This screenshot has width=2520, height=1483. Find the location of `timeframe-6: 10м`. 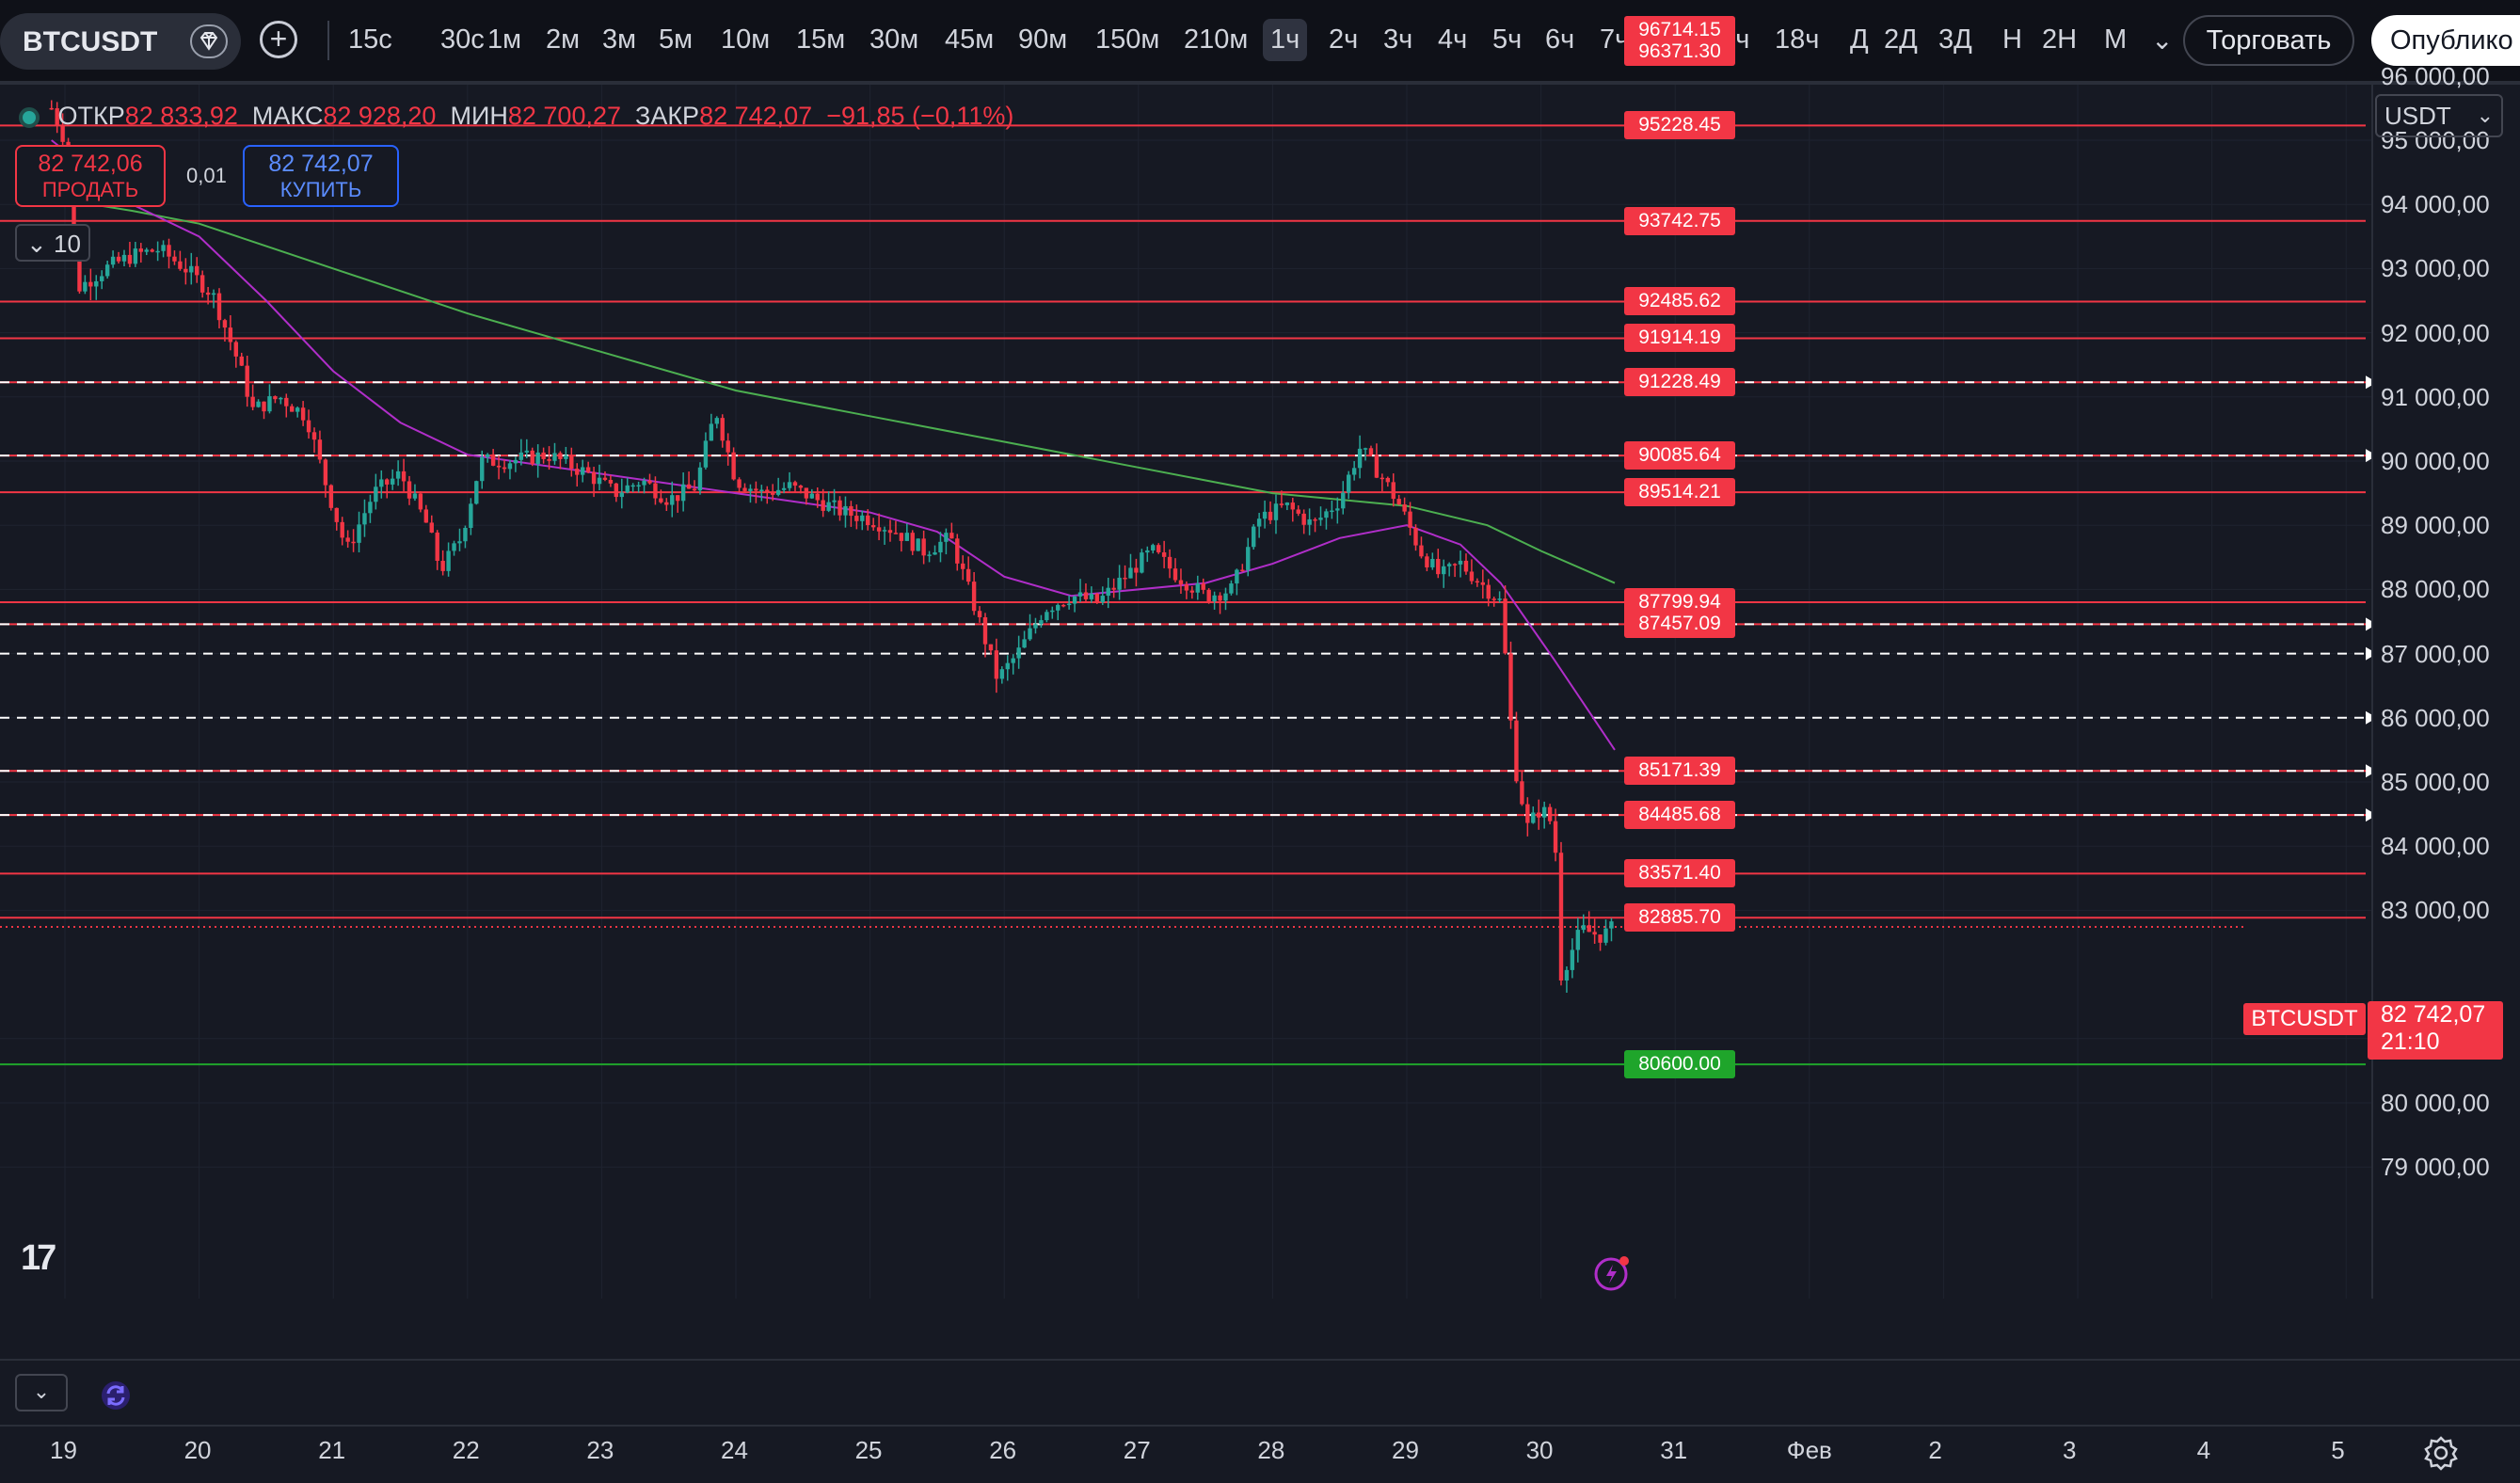

timeframe-6: 10м is located at coordinates (746, 40).